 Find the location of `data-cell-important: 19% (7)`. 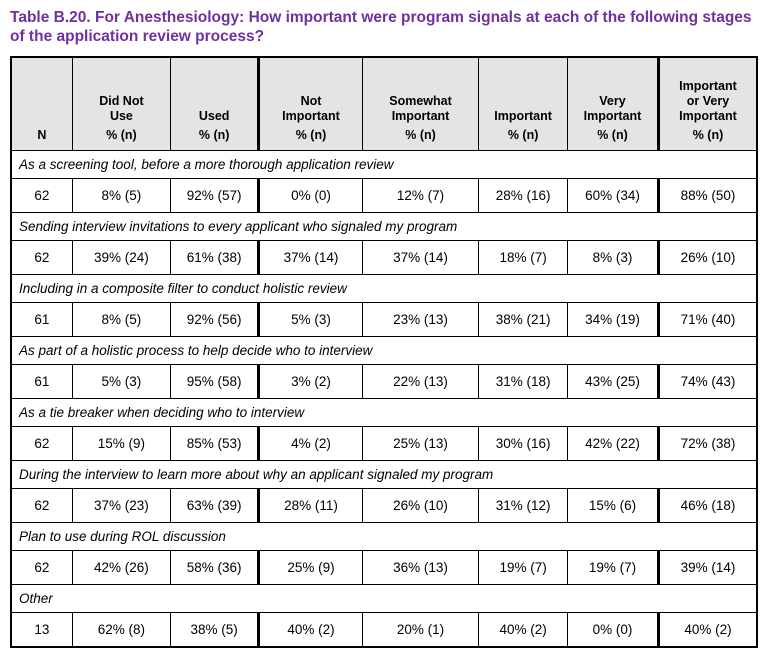

data-cell-important: 19% (7) is located at coordinates (523, 568).